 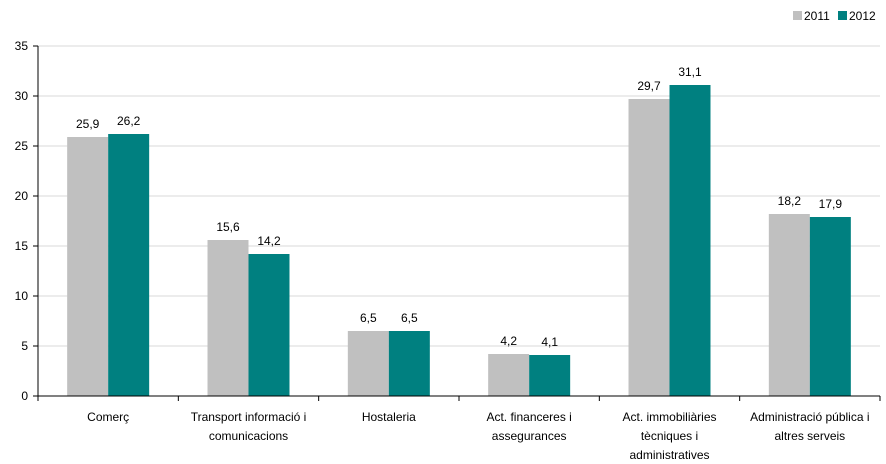 What do you see at coordinates (22, 46) in the screenshot?
I see `y-tick-label: 35` at bounding box center [22, 46].